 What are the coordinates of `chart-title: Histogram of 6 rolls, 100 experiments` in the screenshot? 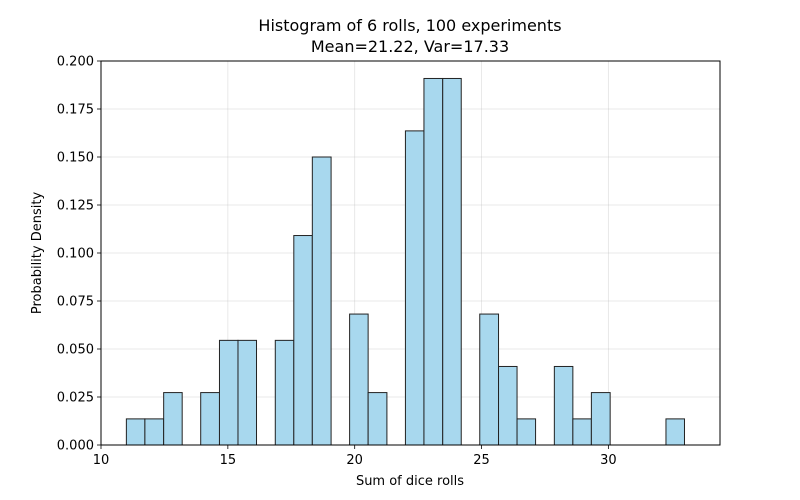 It's located at (409, 25).